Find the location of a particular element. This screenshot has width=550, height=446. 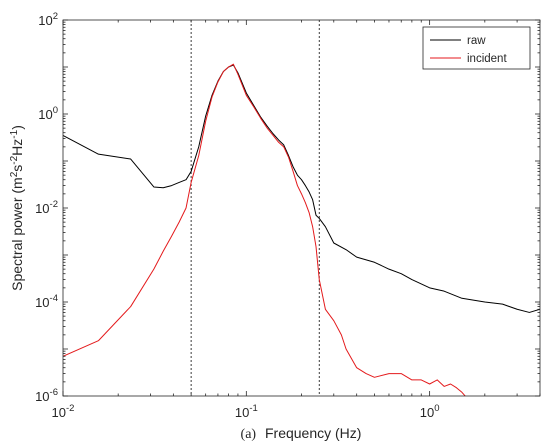

y-tick-label: 10⁻² is located at coordinates (46, 207).